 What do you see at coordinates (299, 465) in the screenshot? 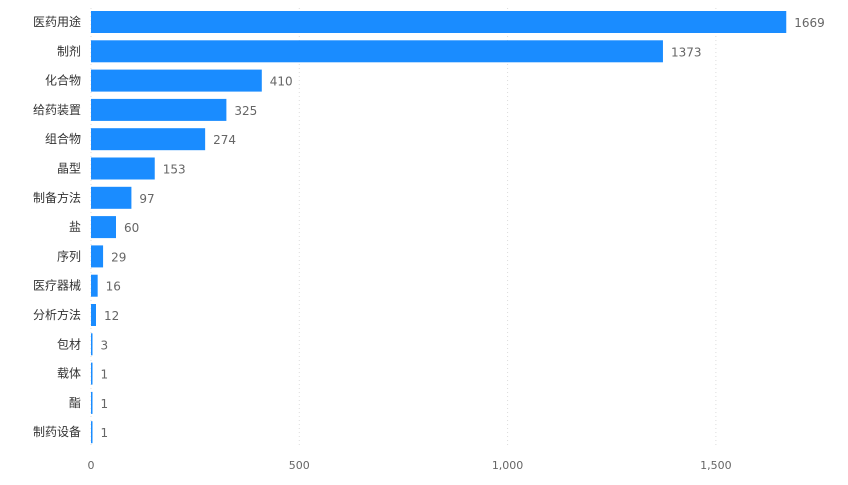
I see `x-tick-label: 500` at bounding box center [299, 465].